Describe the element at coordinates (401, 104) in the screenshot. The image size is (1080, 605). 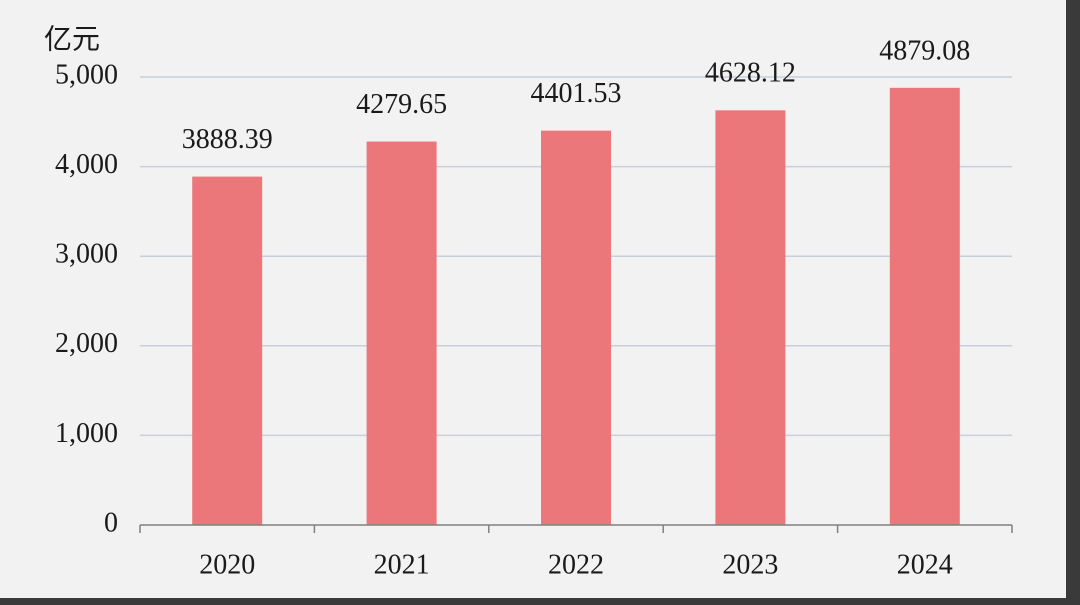
I see `value-label: 4279.65` at that location.